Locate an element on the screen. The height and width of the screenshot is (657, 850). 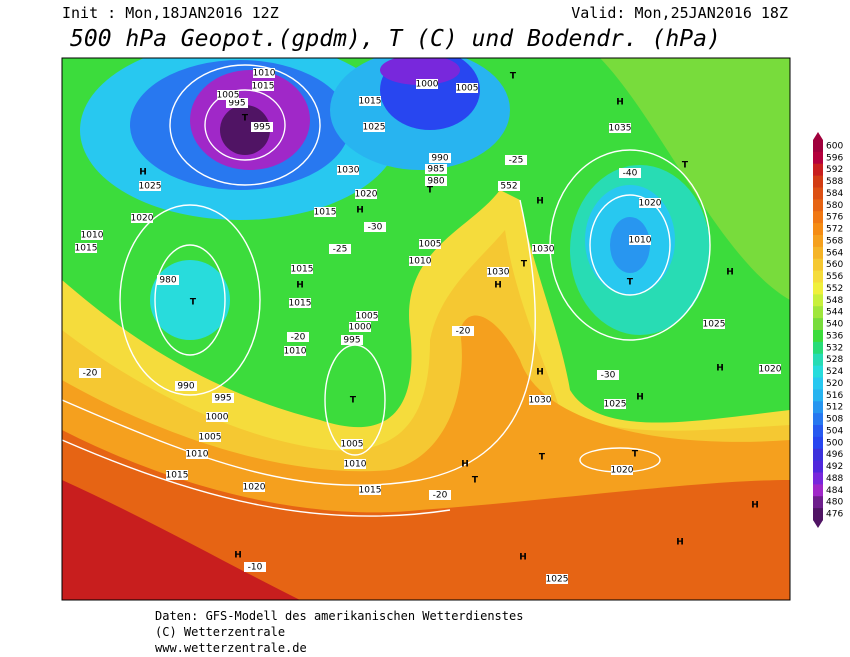
contour-label: -30 is located at coordinates (375, 228).